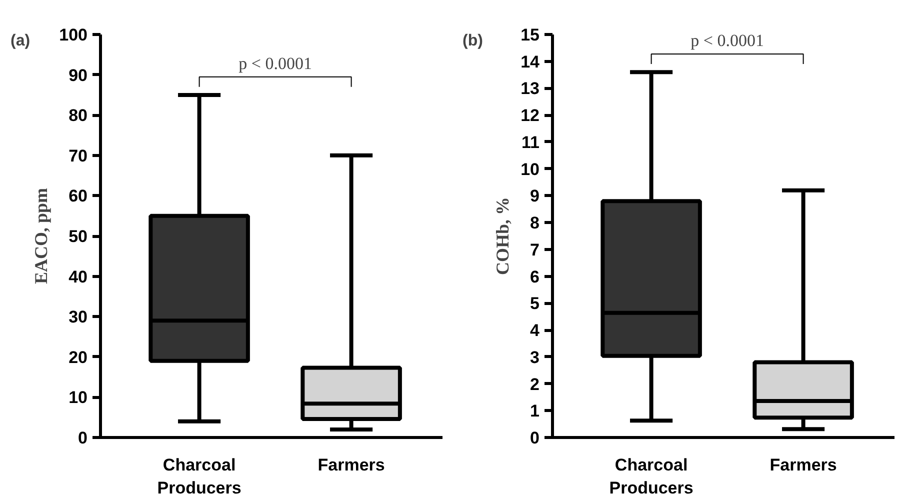  Describe the element at coordinates (73, 35) in the screenshot. I see `y-tick-label: 100` at that location.